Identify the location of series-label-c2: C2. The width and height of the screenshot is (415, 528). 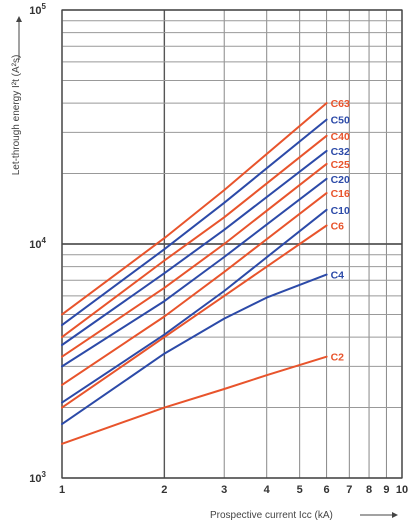
(338, 358).